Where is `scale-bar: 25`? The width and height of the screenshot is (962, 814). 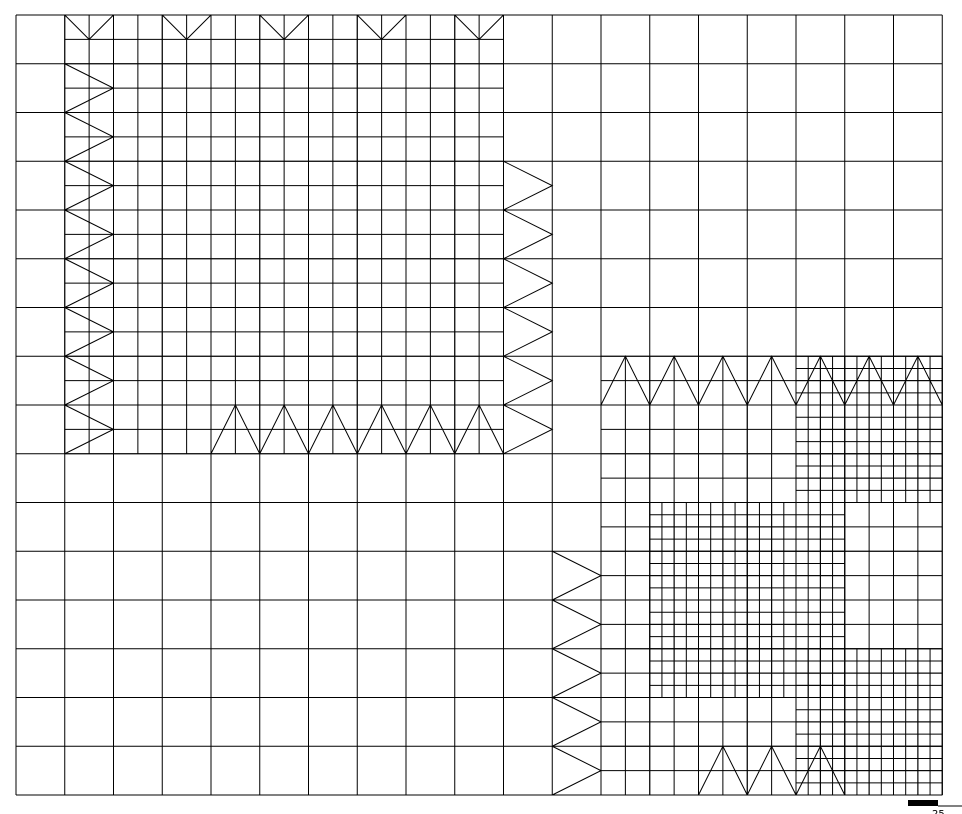
scale-bar: 25 is located at coordinates (935, 807).